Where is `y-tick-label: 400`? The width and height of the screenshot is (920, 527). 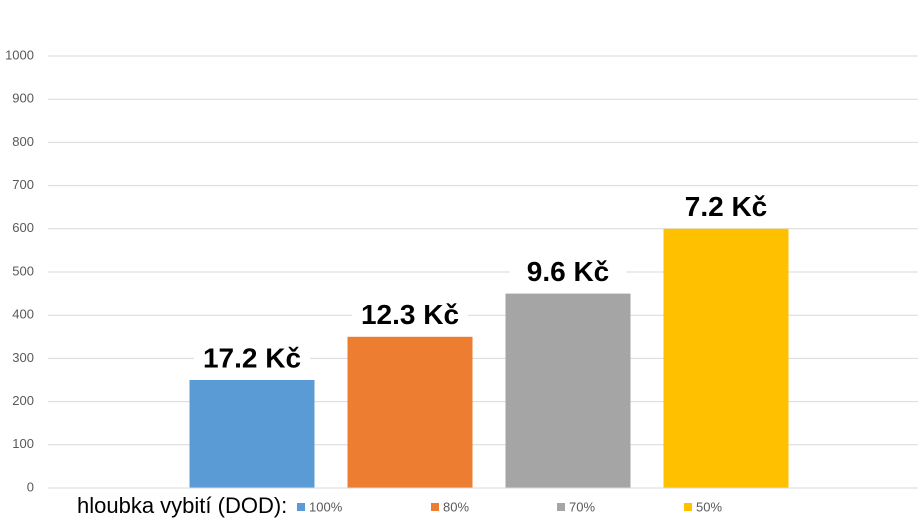 y-tick-label: 400 is located at coordinates (23, 314).